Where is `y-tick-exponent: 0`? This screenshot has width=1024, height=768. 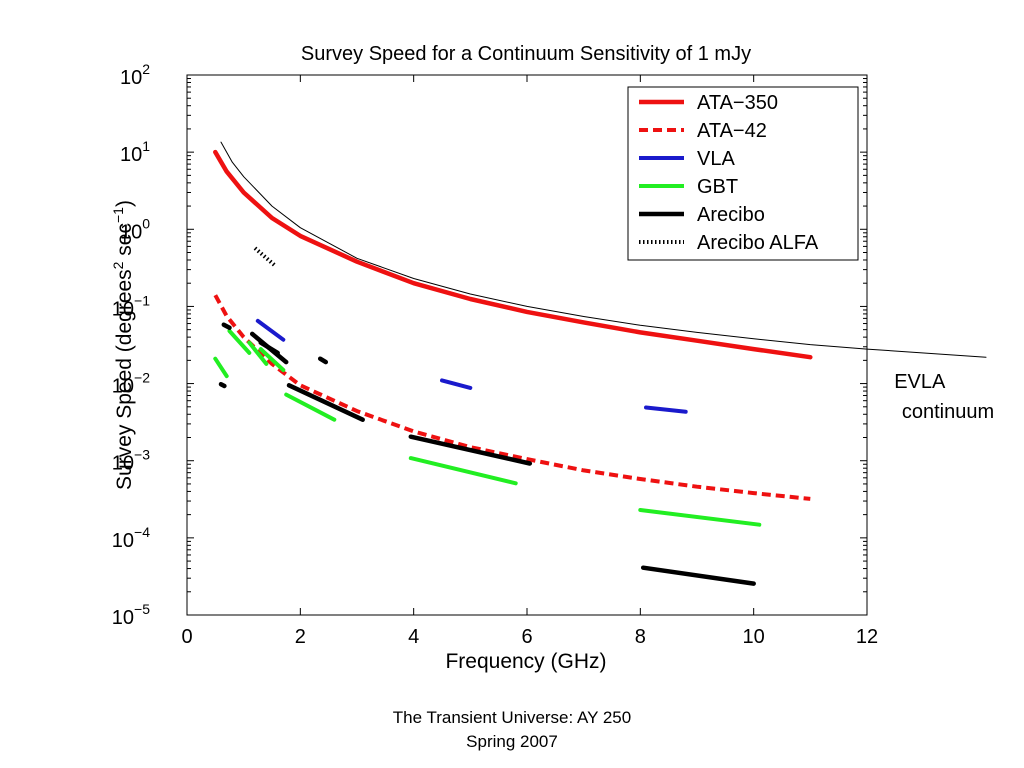
y-tick-exponent: 0 is located at coordinates (146, 223).